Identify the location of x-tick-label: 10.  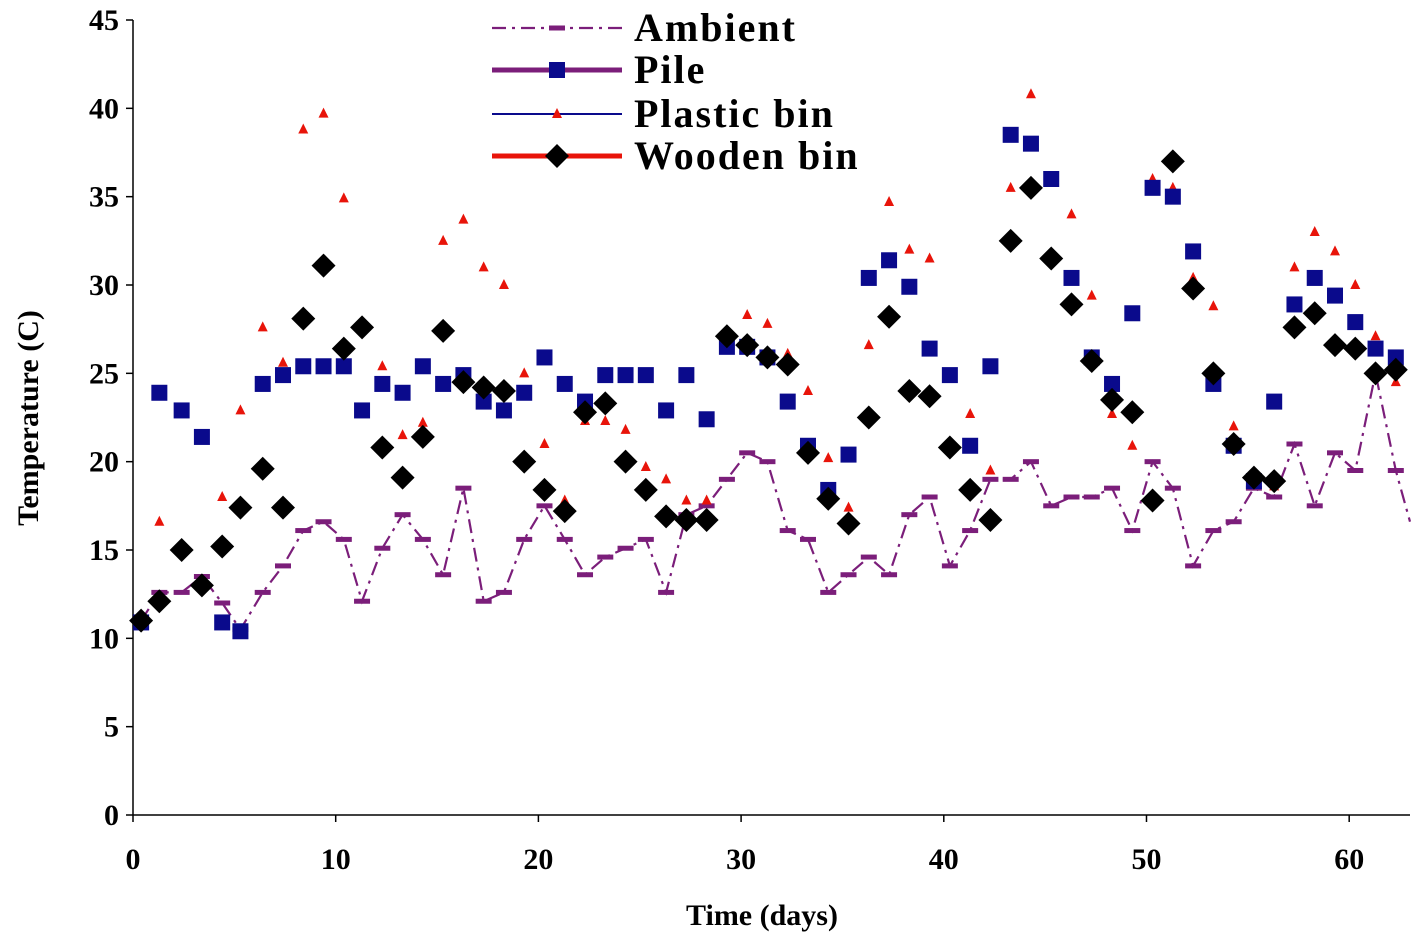
(336, 859).